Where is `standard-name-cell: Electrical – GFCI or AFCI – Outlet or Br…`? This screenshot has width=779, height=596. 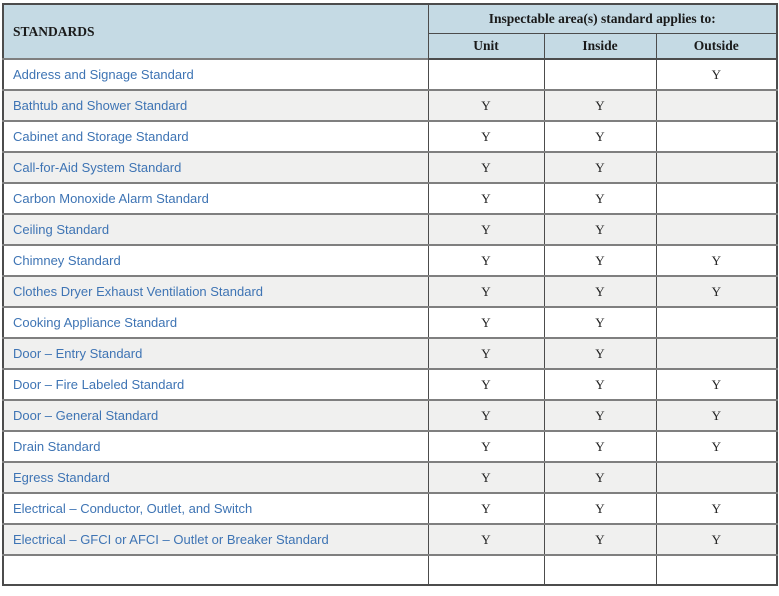
standard-name-cell: Electrical – GFCI or AFCI – Outlet or Br… is located at coordinates (215, 539).